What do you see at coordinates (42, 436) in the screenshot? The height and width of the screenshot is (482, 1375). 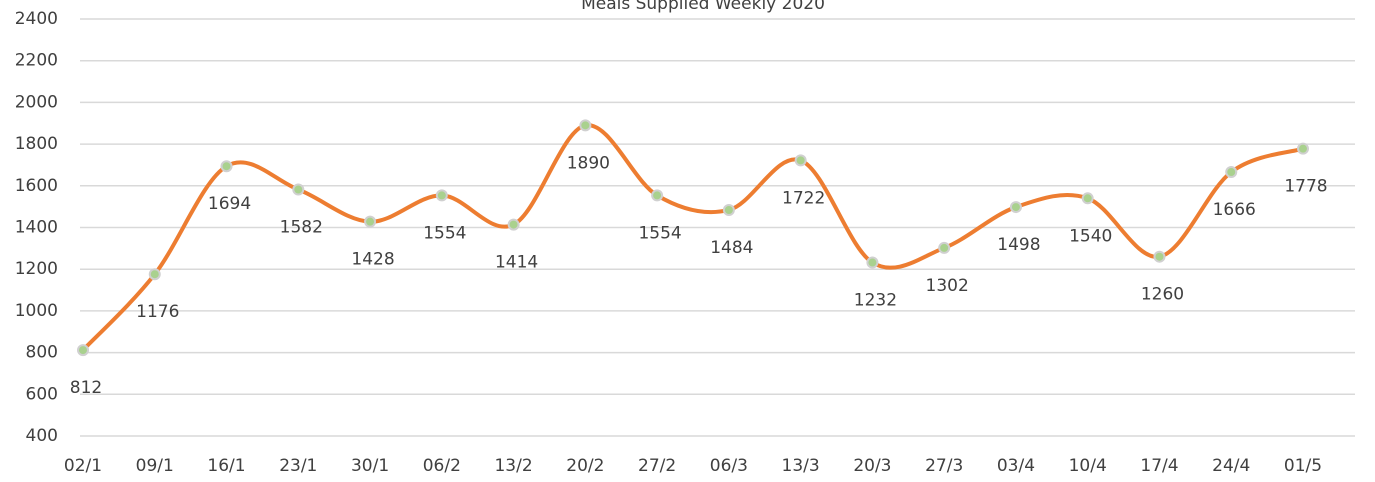 I see `y-tick-label: 400` at bounding box center [42, 436].